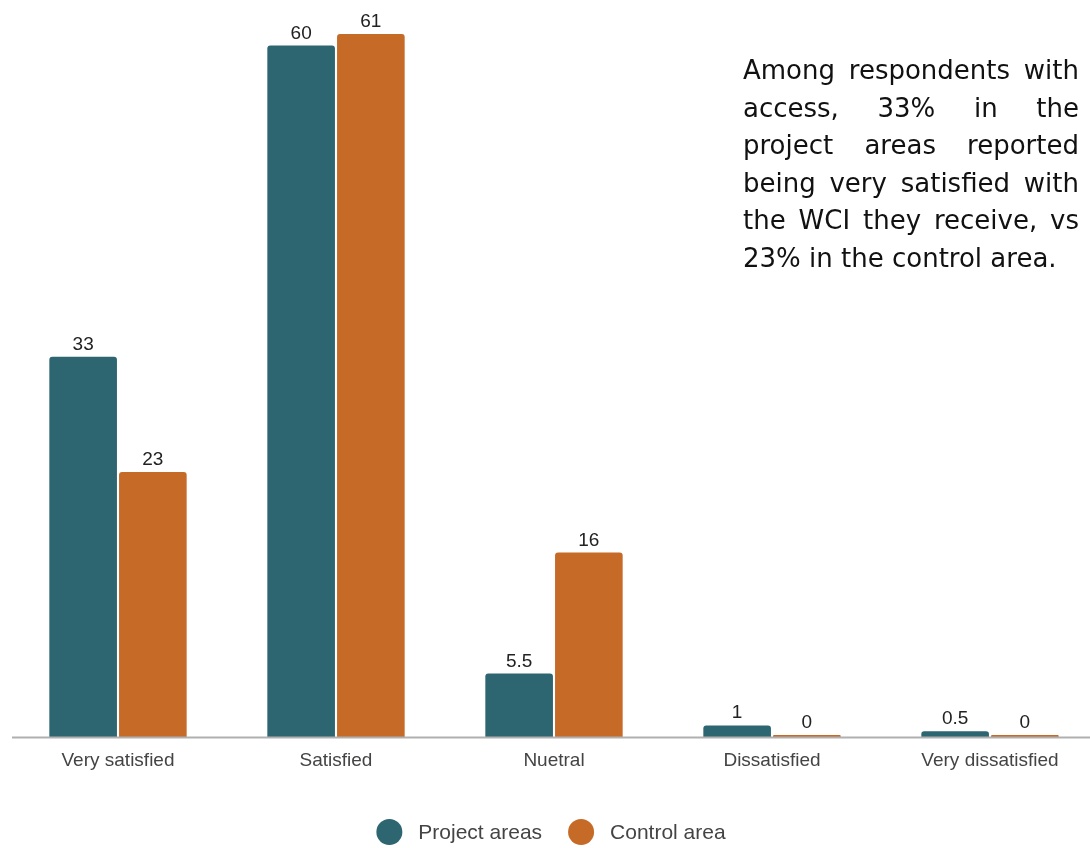 The image size is (1090, 848). What do you see at coordinates (990, 759) in the screenshot?
I see `x-tick-label: Very dissatisfied` at bounding box center [990, 759].